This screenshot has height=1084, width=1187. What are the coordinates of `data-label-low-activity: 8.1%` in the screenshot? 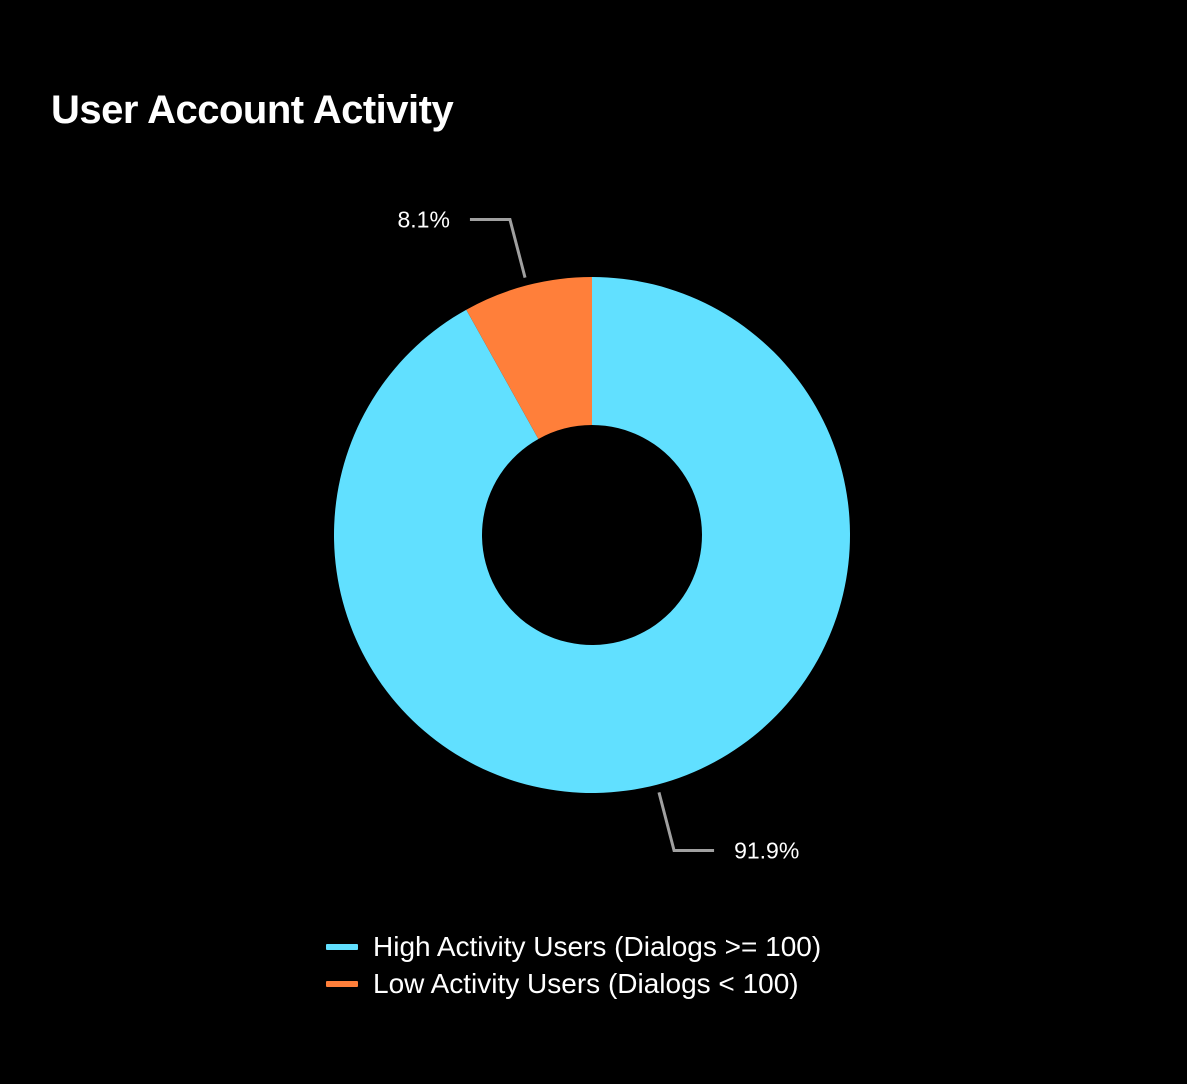 It's located at (423, 219).